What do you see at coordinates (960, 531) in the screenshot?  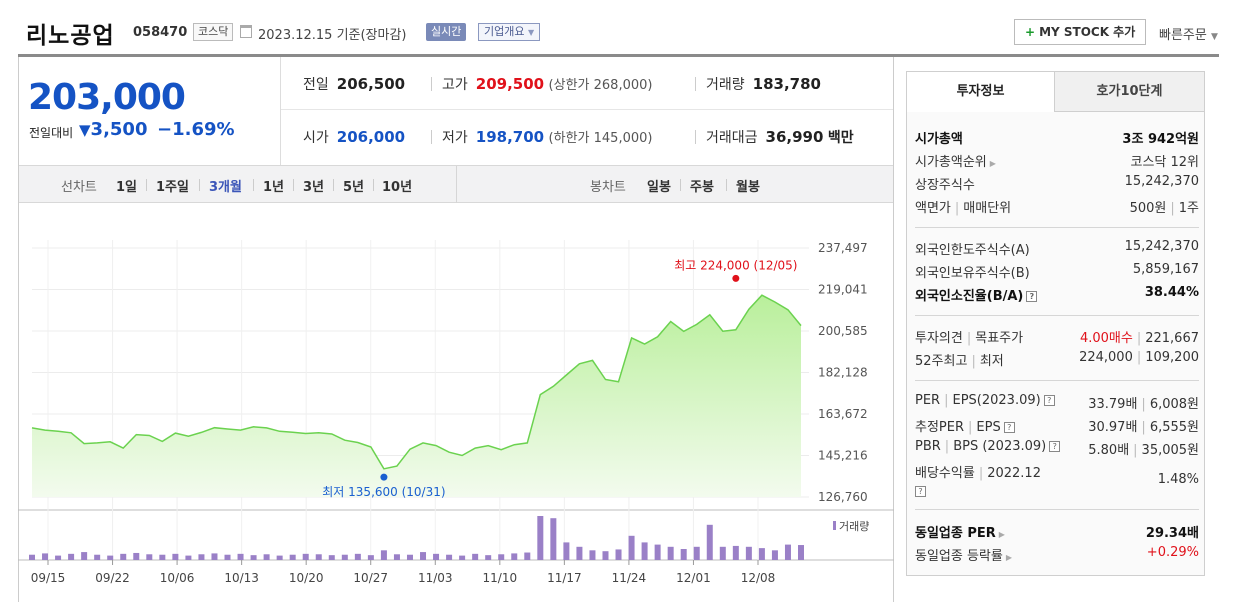 I see `industry-per-key: 동일업종 PER ▶` at bounding box center [960, 531].